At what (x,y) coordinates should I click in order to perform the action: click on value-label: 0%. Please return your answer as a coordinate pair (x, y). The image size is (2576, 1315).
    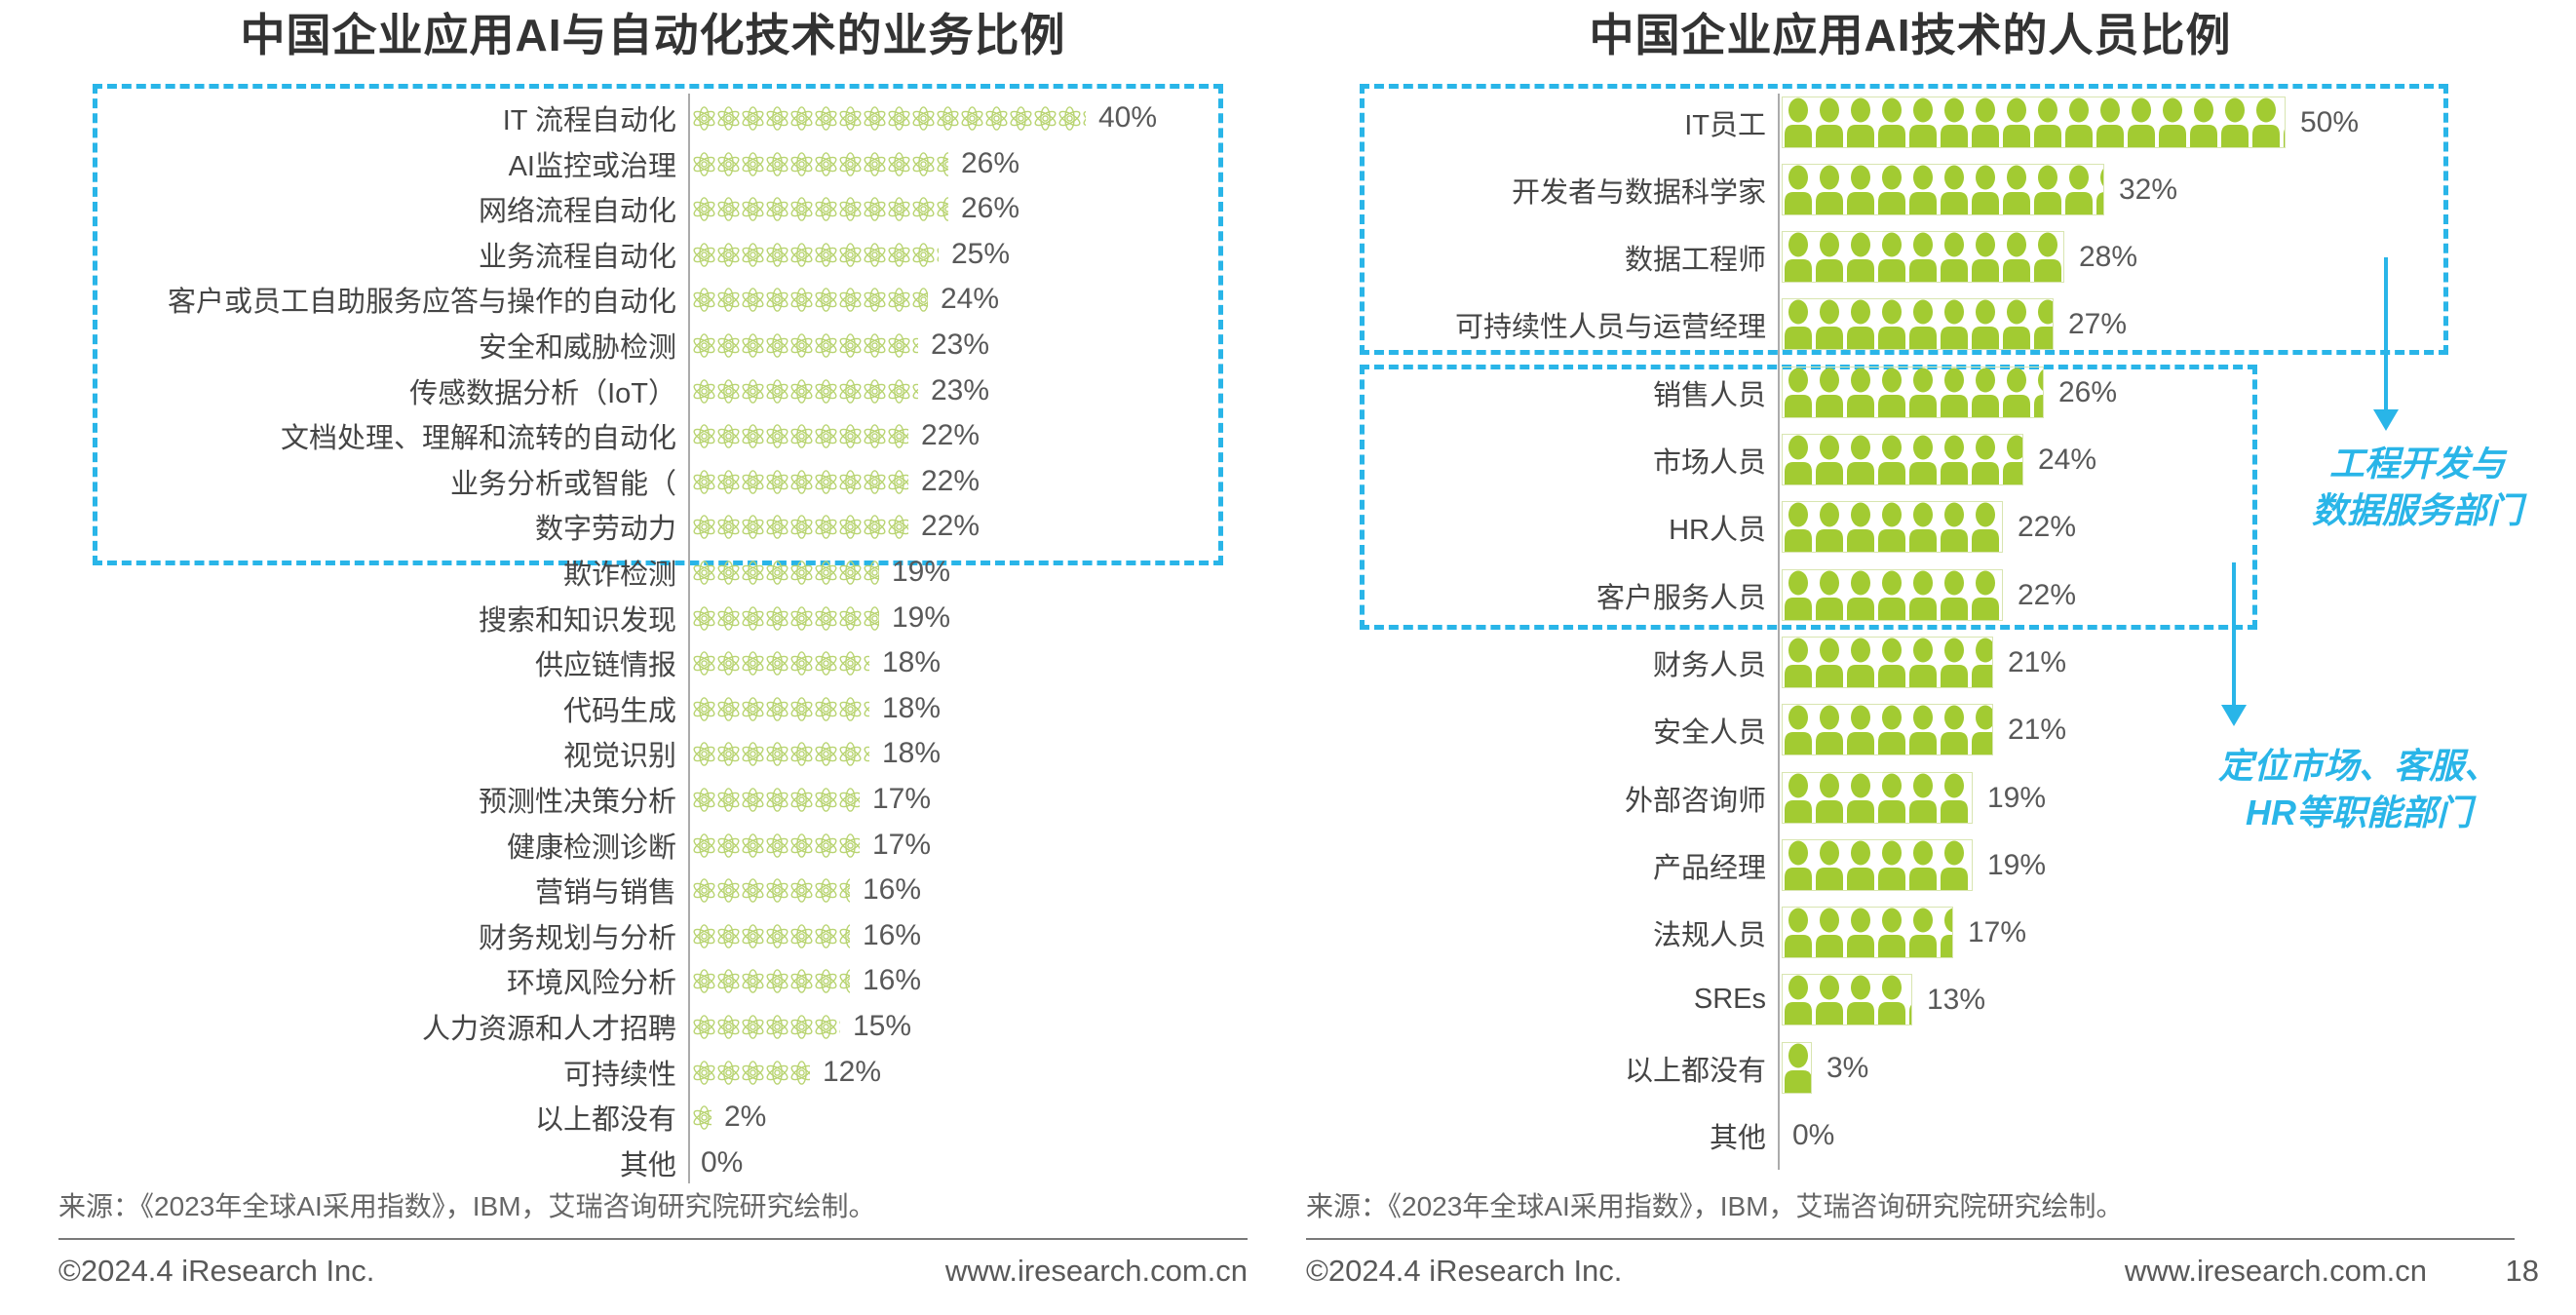
    Looking at the image, I should click on (1813, 1134).